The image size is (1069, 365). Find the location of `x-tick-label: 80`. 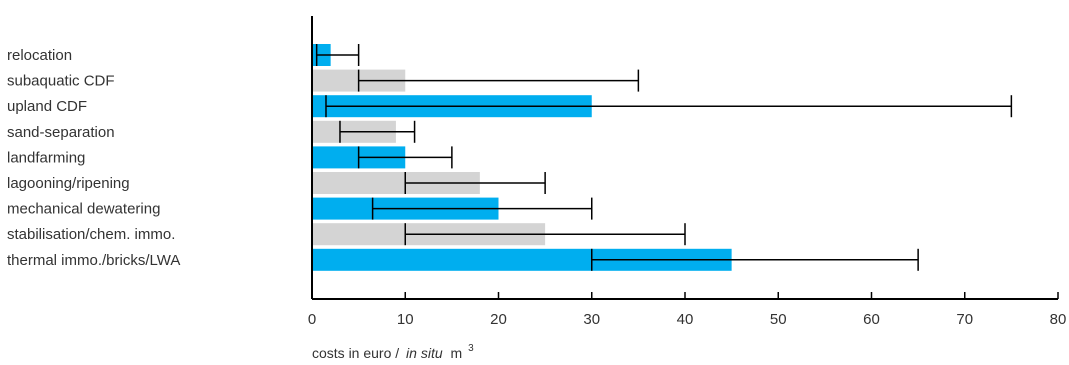

x-tick-label: 80 is located at coordinates (1058, 319).